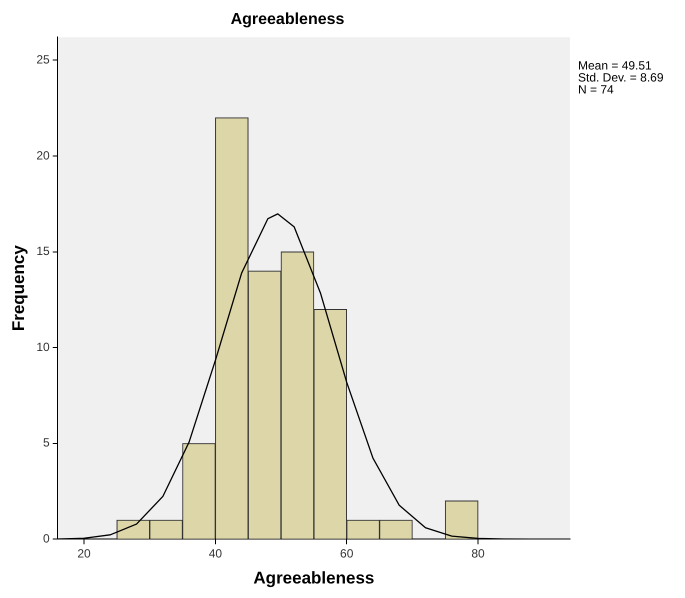 This screenshot has width=685, height=598. I want to click on y-tick-label: 25, so click(43, 59).